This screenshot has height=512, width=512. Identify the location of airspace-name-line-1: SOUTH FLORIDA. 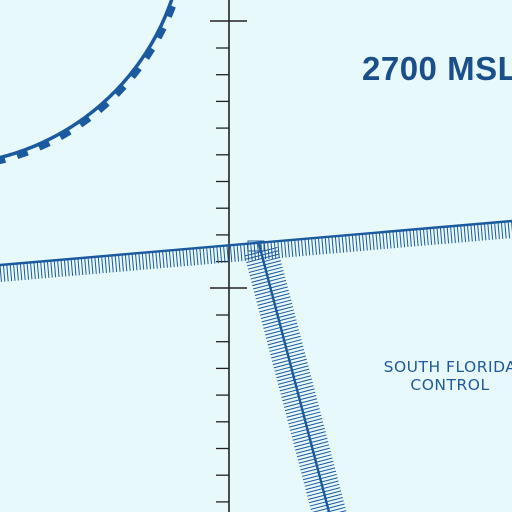
(447, 367).